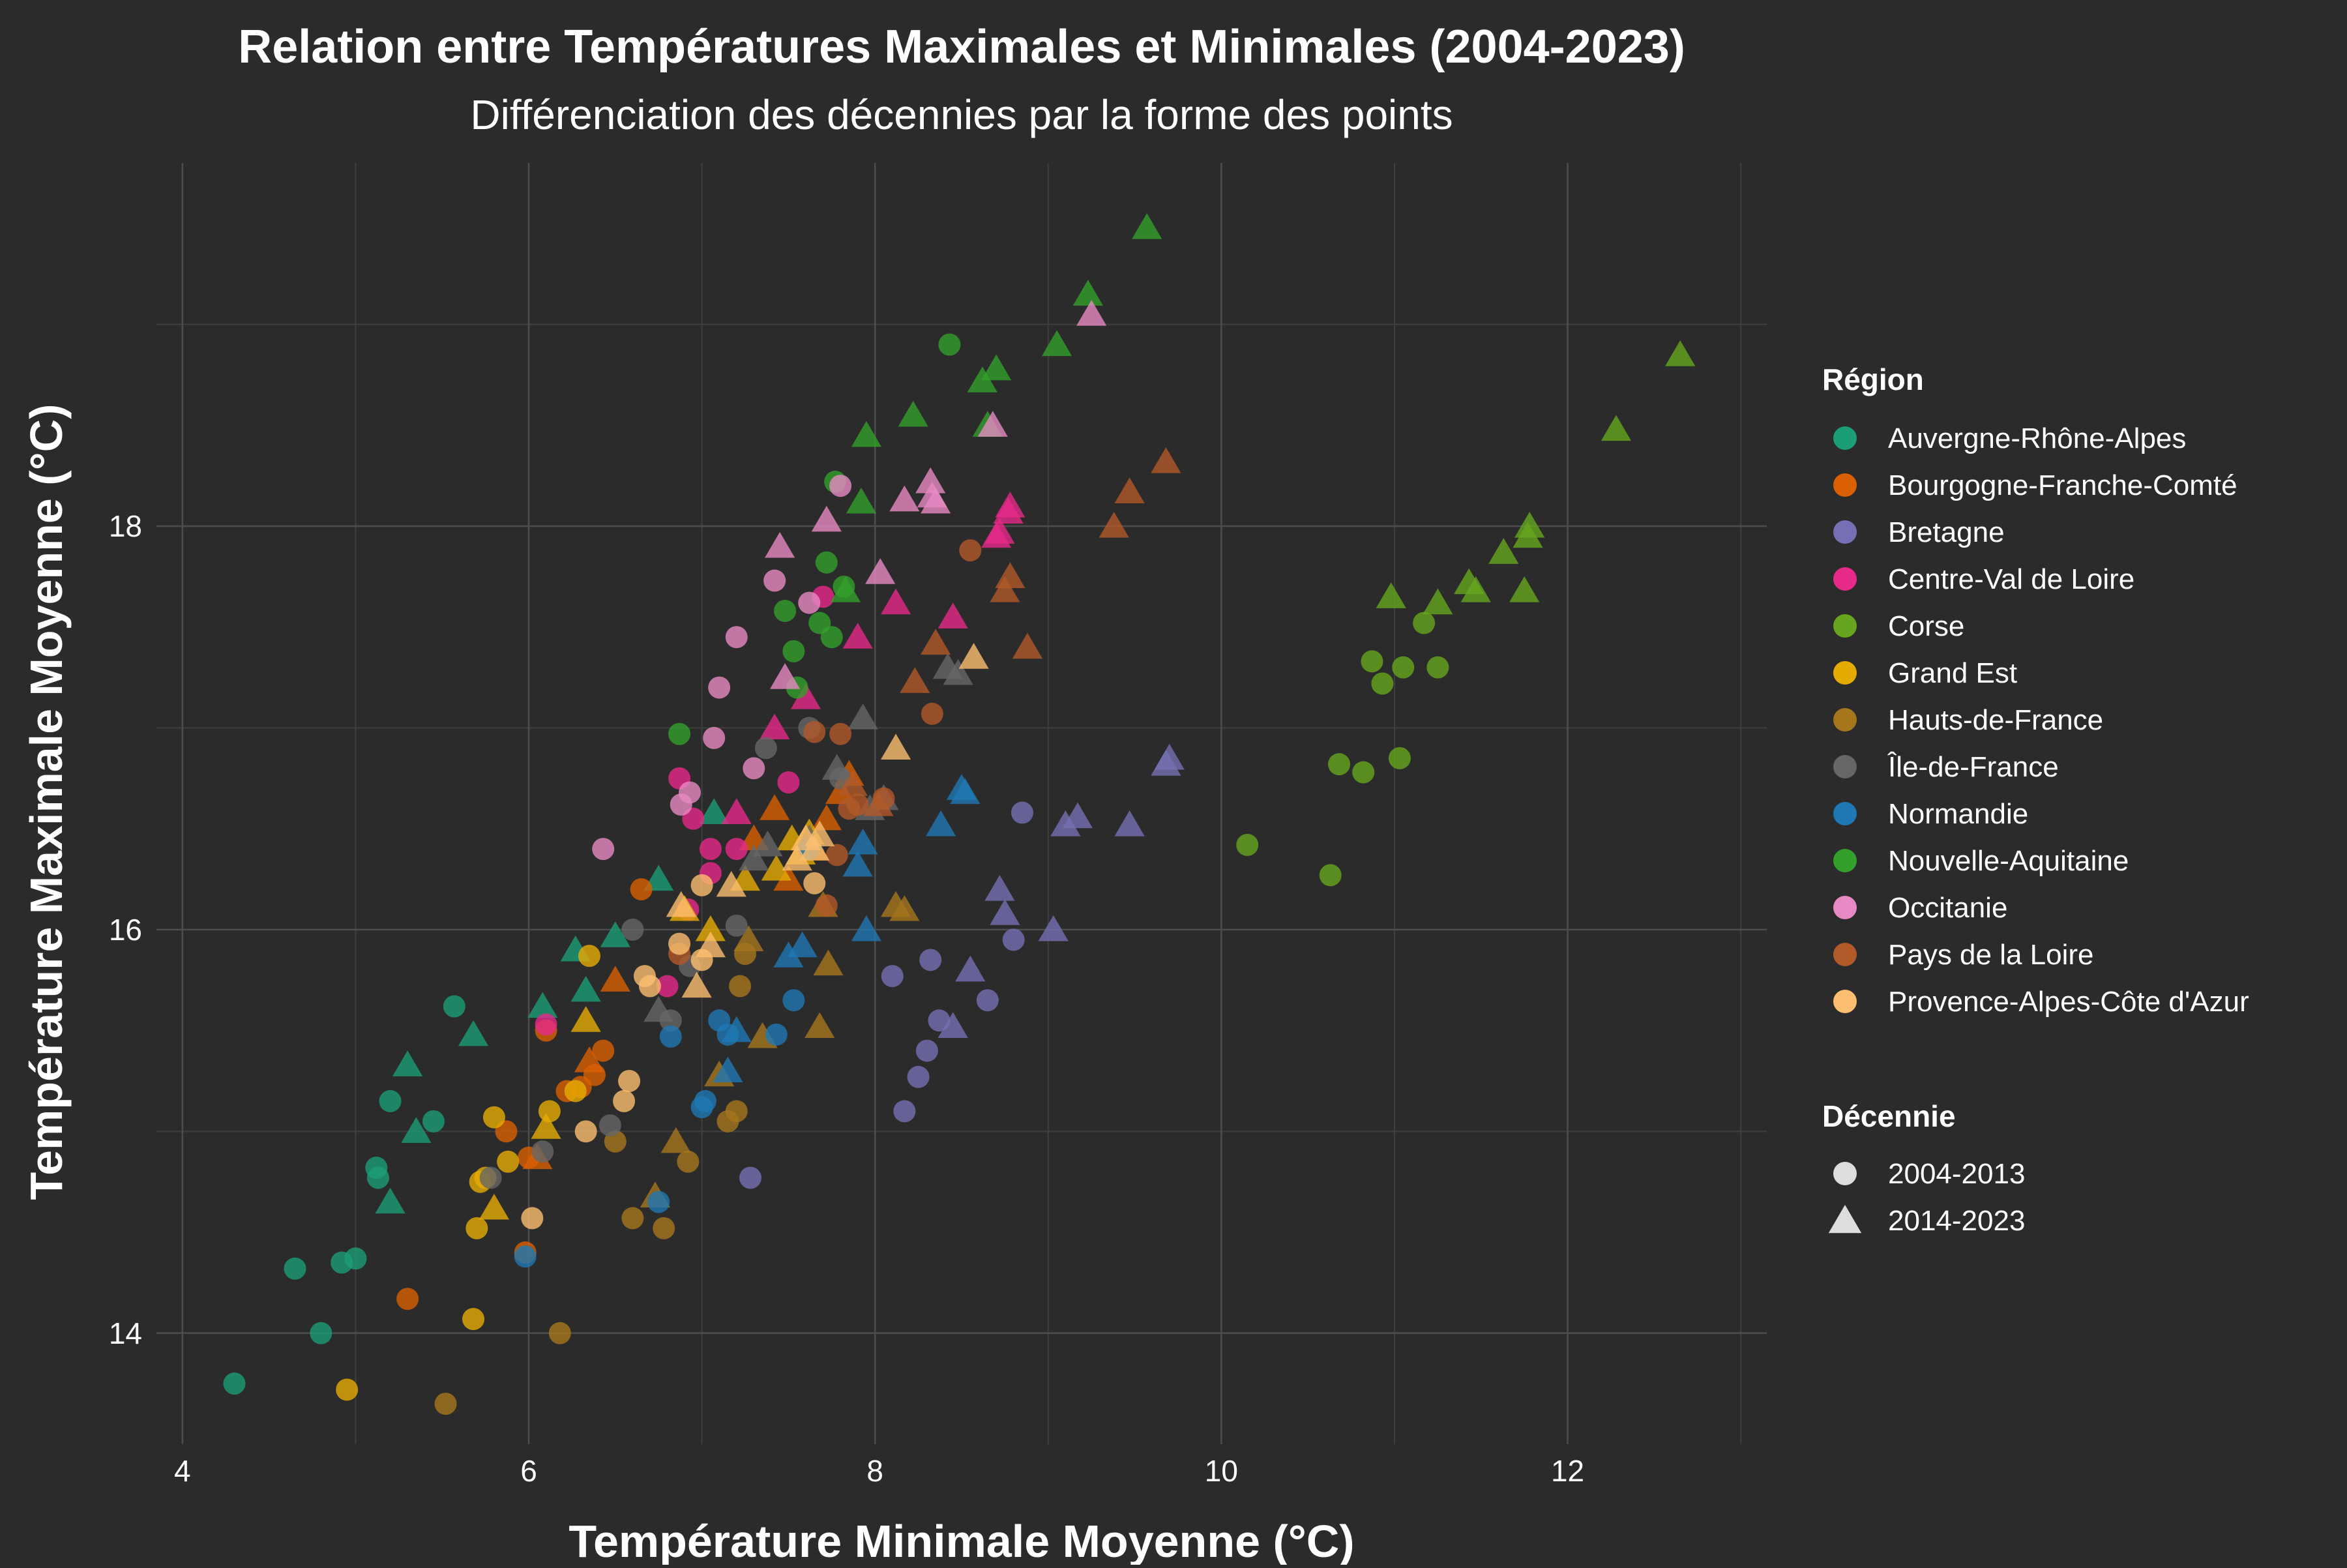 This screenshot has width=2347, height=1568. I want to click on y-tick-label: 16, so click(126, 930).